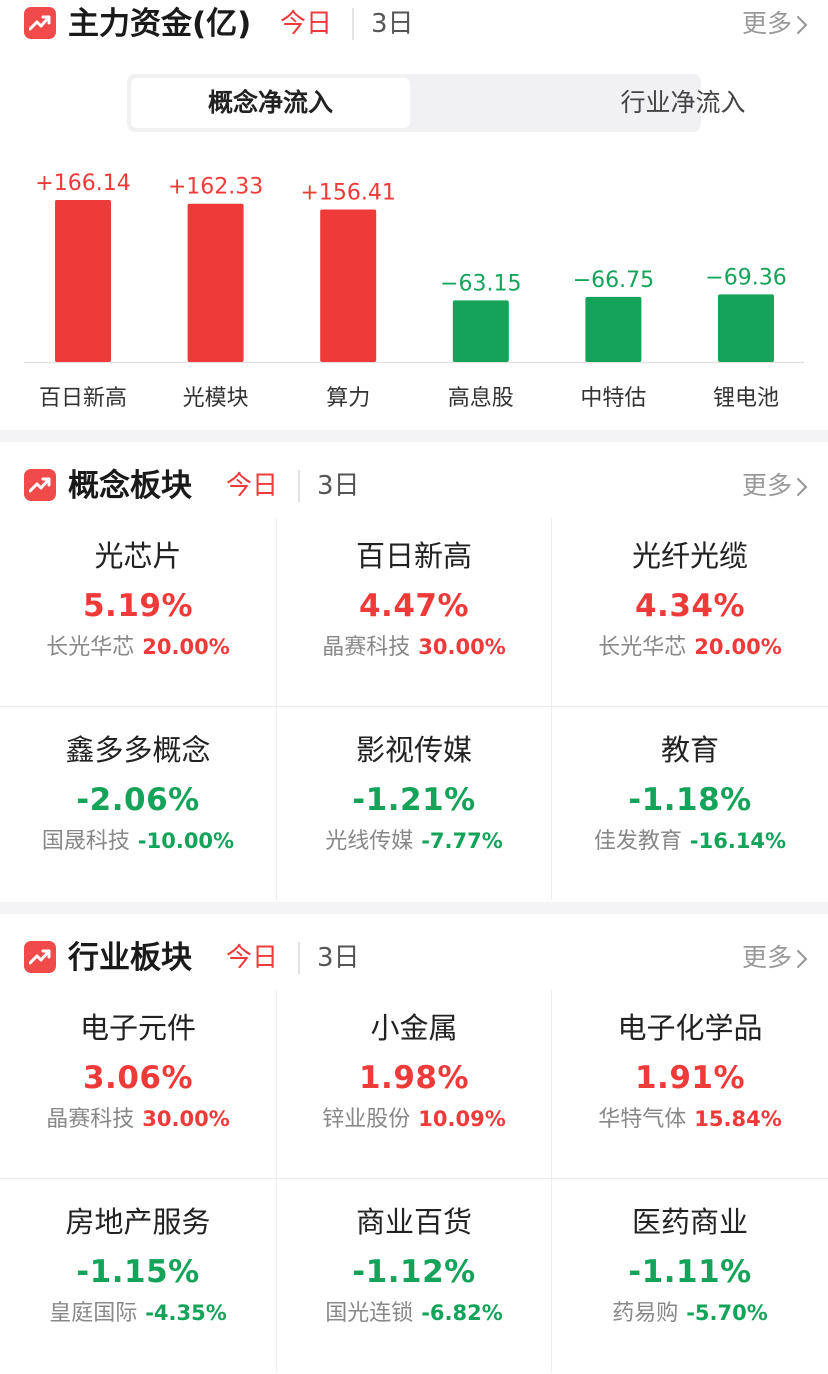 This screenshot has width=828, height=1374. Describe the element at coordinates (802, 487) in the screenshot. I see `chevron-right-icon` at that location.